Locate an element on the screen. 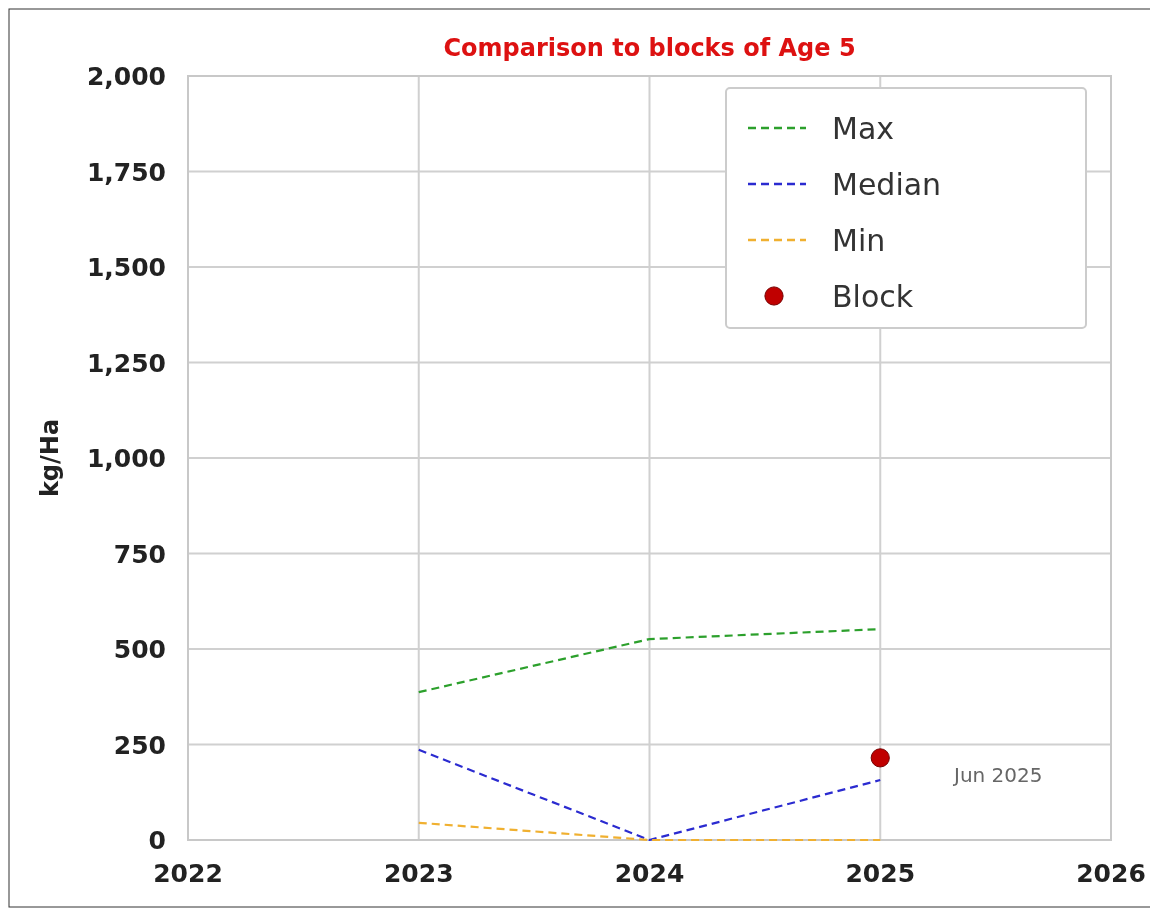 Image resolution: width=1150 pixels, height=909 pixels. y-tick-label: 1,500 is located at coordinates (126, 267).